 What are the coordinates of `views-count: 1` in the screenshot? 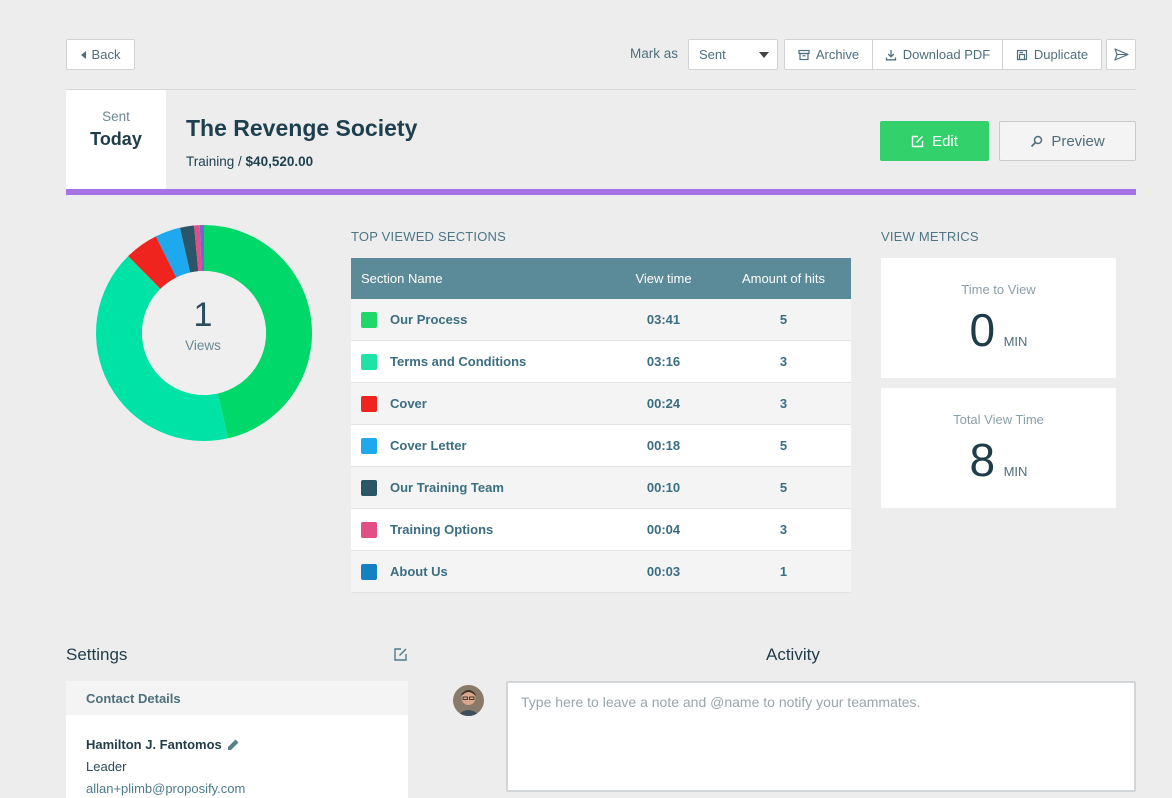 It's located at (203, 315).